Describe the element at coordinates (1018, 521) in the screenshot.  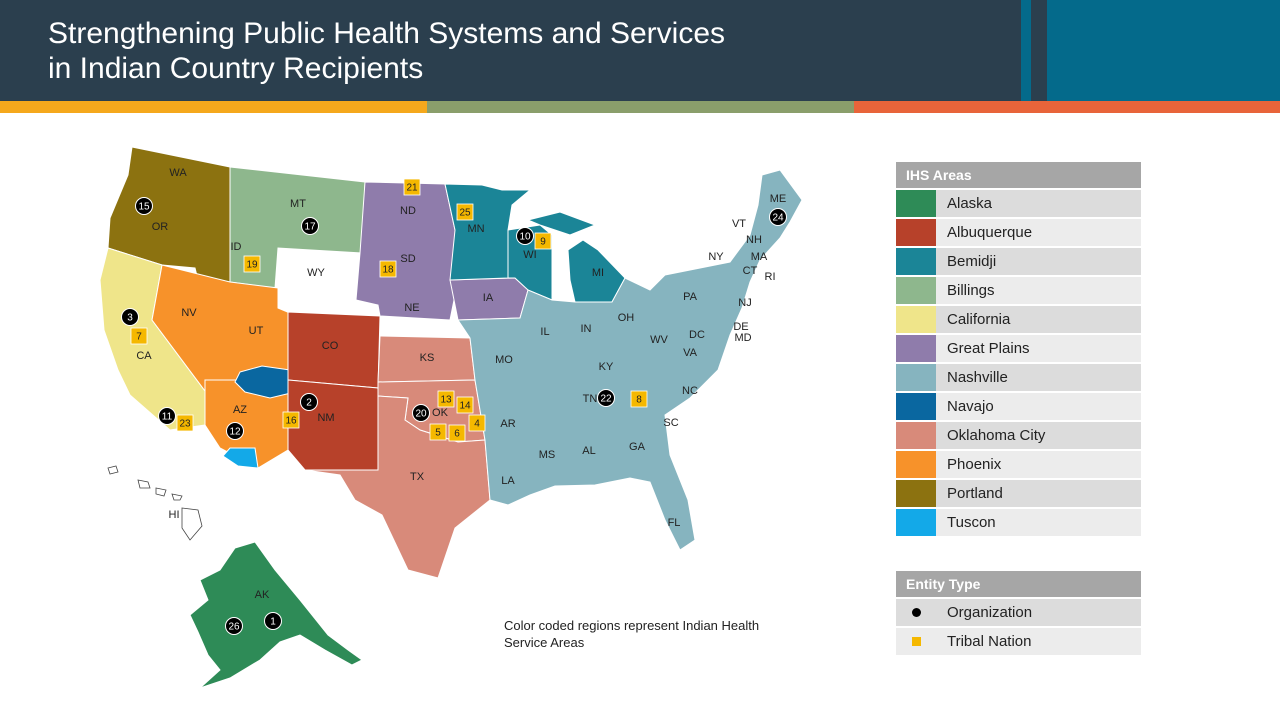
I see `legend-row-tuscon: Tuscon` at that location.